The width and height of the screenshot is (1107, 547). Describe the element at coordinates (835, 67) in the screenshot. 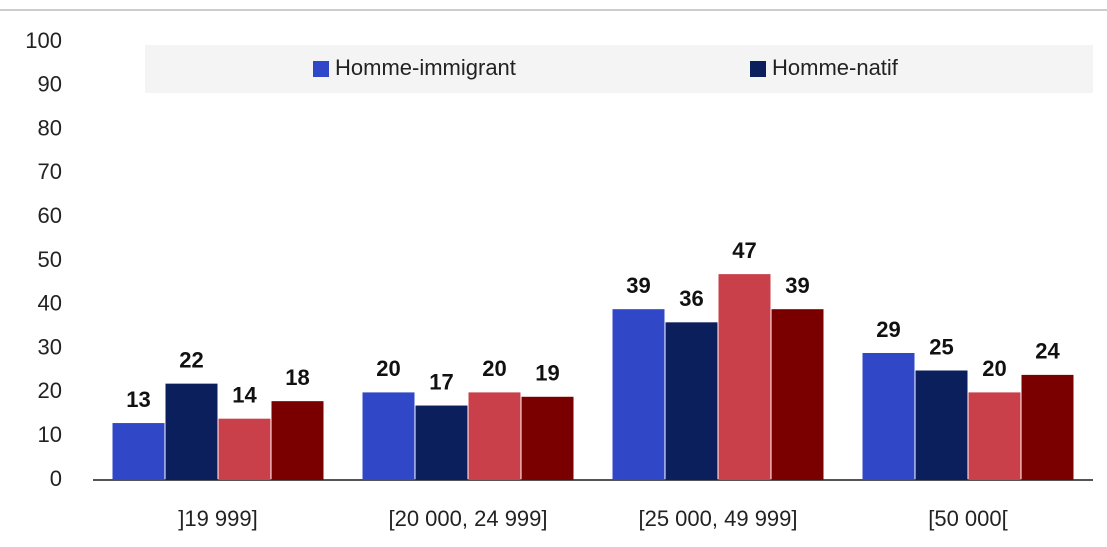

I see `legend-label: Homme-natif` at that location.